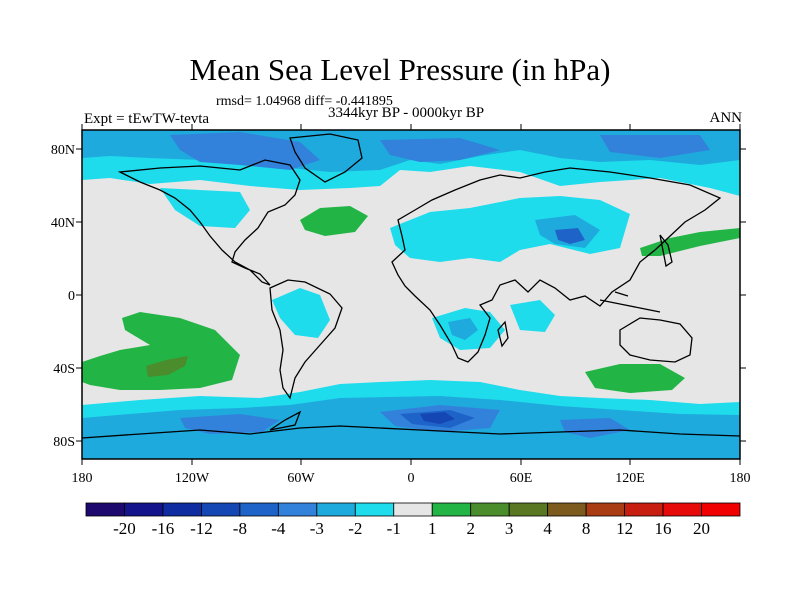  I want to click on southern-ocean-deep-region, so click(405, 421).